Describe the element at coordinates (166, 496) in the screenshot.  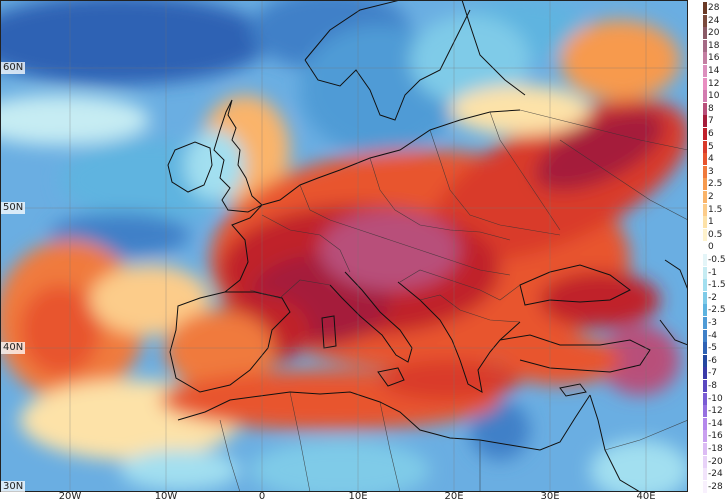
I see `lon-label-10w: 10W` at that location.